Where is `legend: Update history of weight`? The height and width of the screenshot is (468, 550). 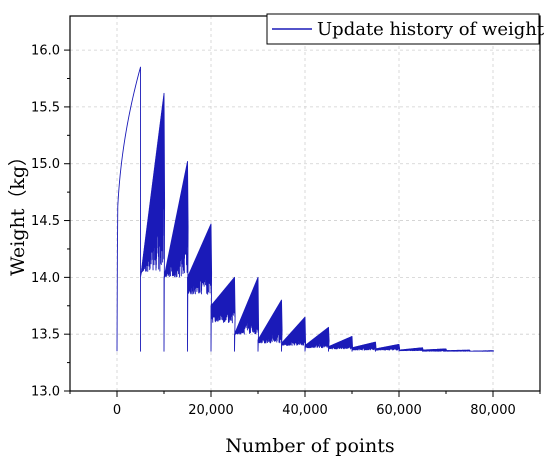
legend: Update history of weight is located at coordinates (405, 29).